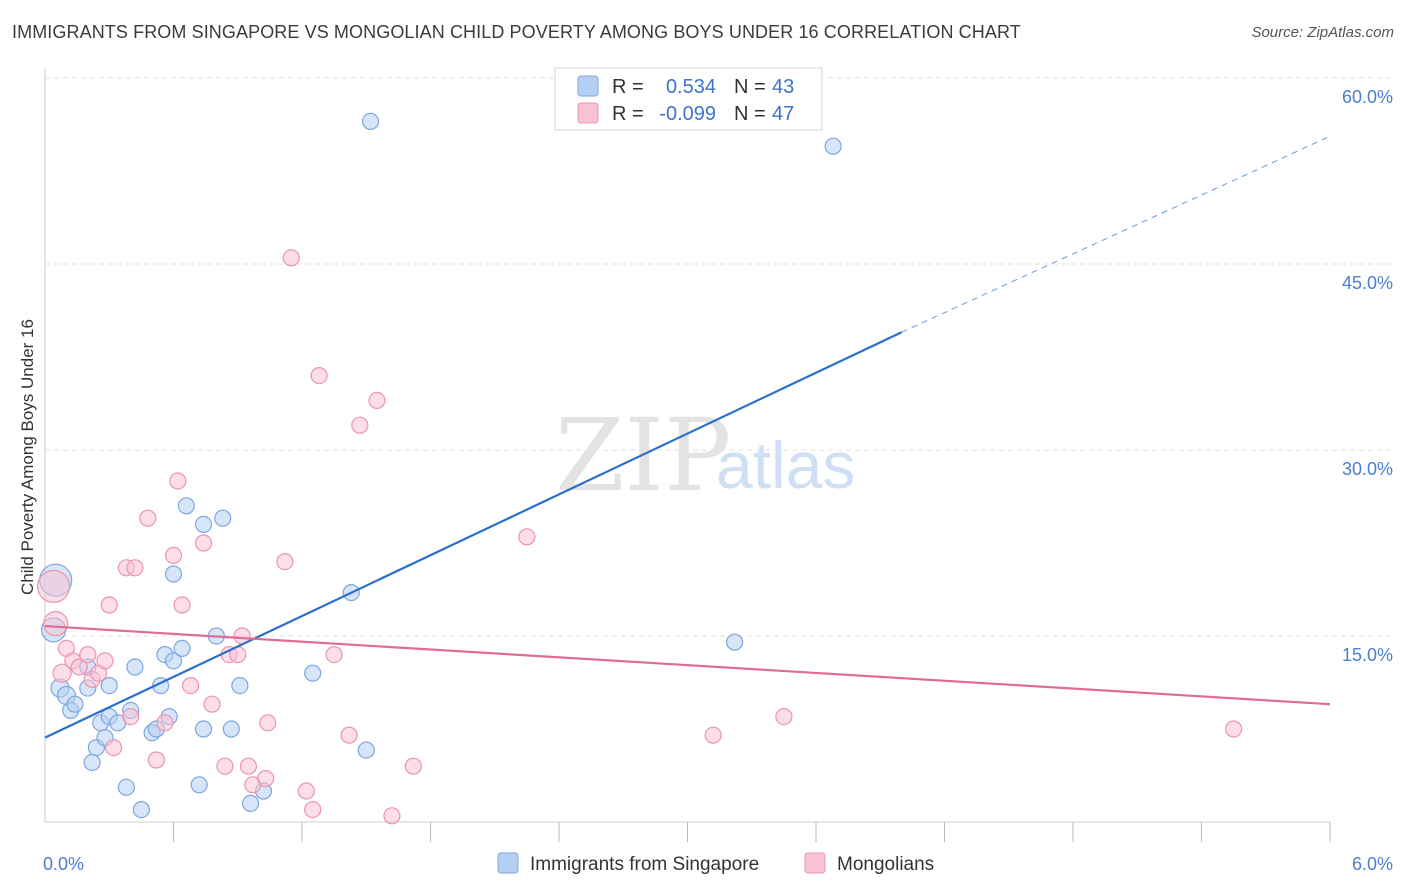 This screenshot has height=892, width=1406. What do you see at coordinates (785, 465) in the screenshot?
I see `watermark-atlas: atlas` at bounding box center [785, 465].